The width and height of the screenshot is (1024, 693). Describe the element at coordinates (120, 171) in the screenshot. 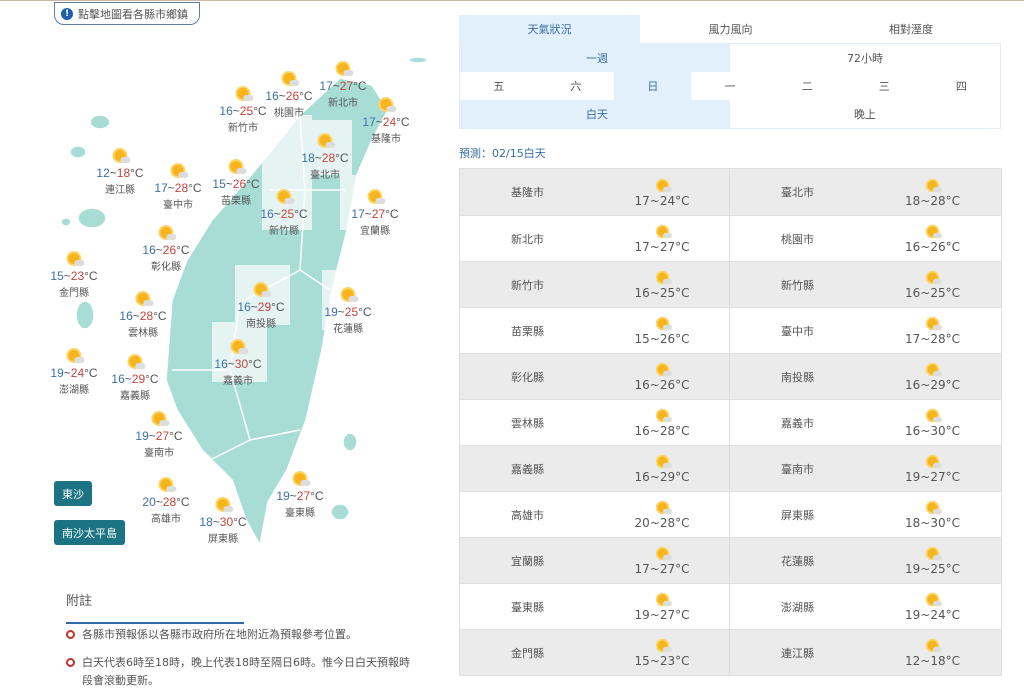

I see `county-label: 12~18°C 連江縣` at that location.